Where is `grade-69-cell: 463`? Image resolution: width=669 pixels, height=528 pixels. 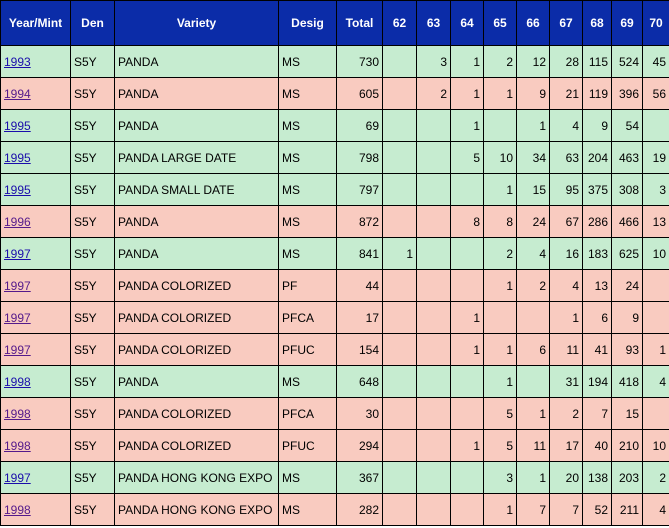
grade-69-cell: 463 is located at coordinates (627, 157).